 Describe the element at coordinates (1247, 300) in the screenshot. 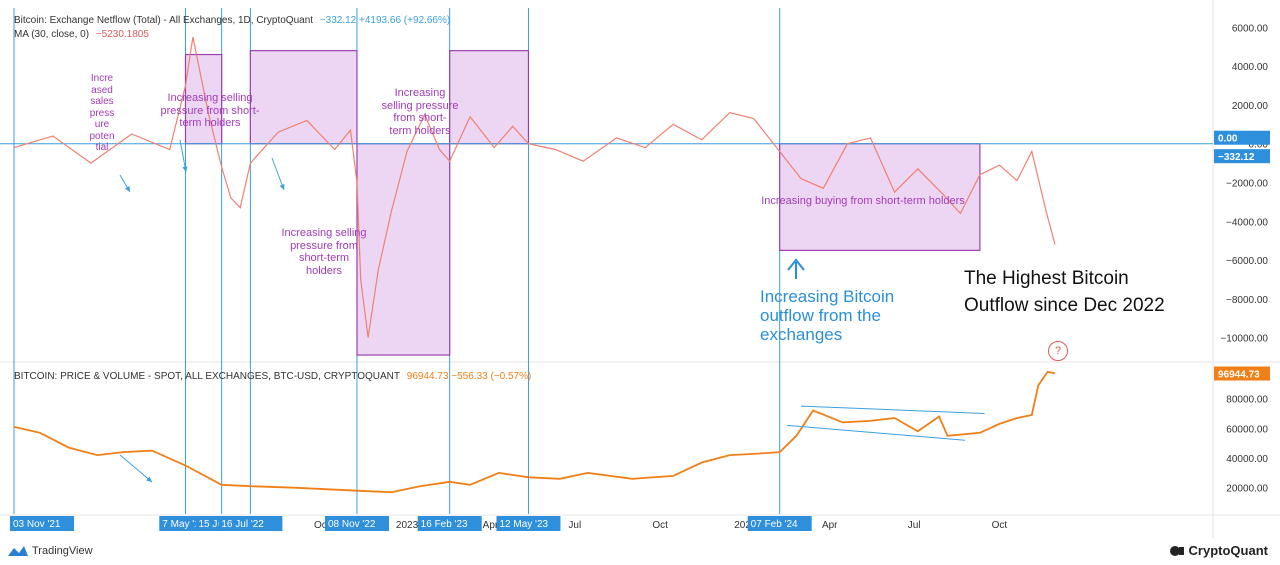

I see `top-ytick-7: −8000.00` at that location.